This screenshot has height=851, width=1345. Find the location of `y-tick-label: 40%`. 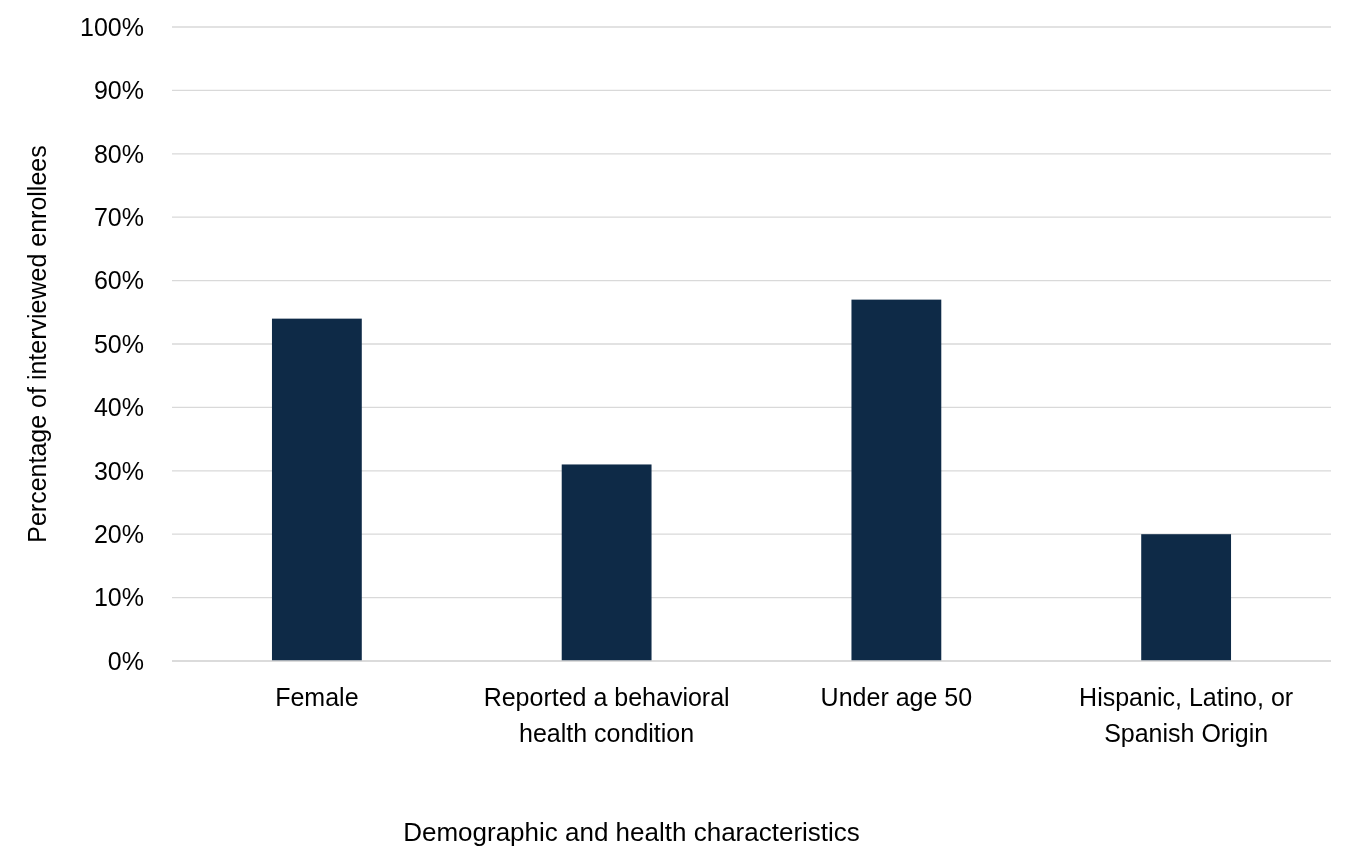

y-tick-label: 40% is located at coordinates (118, 407).